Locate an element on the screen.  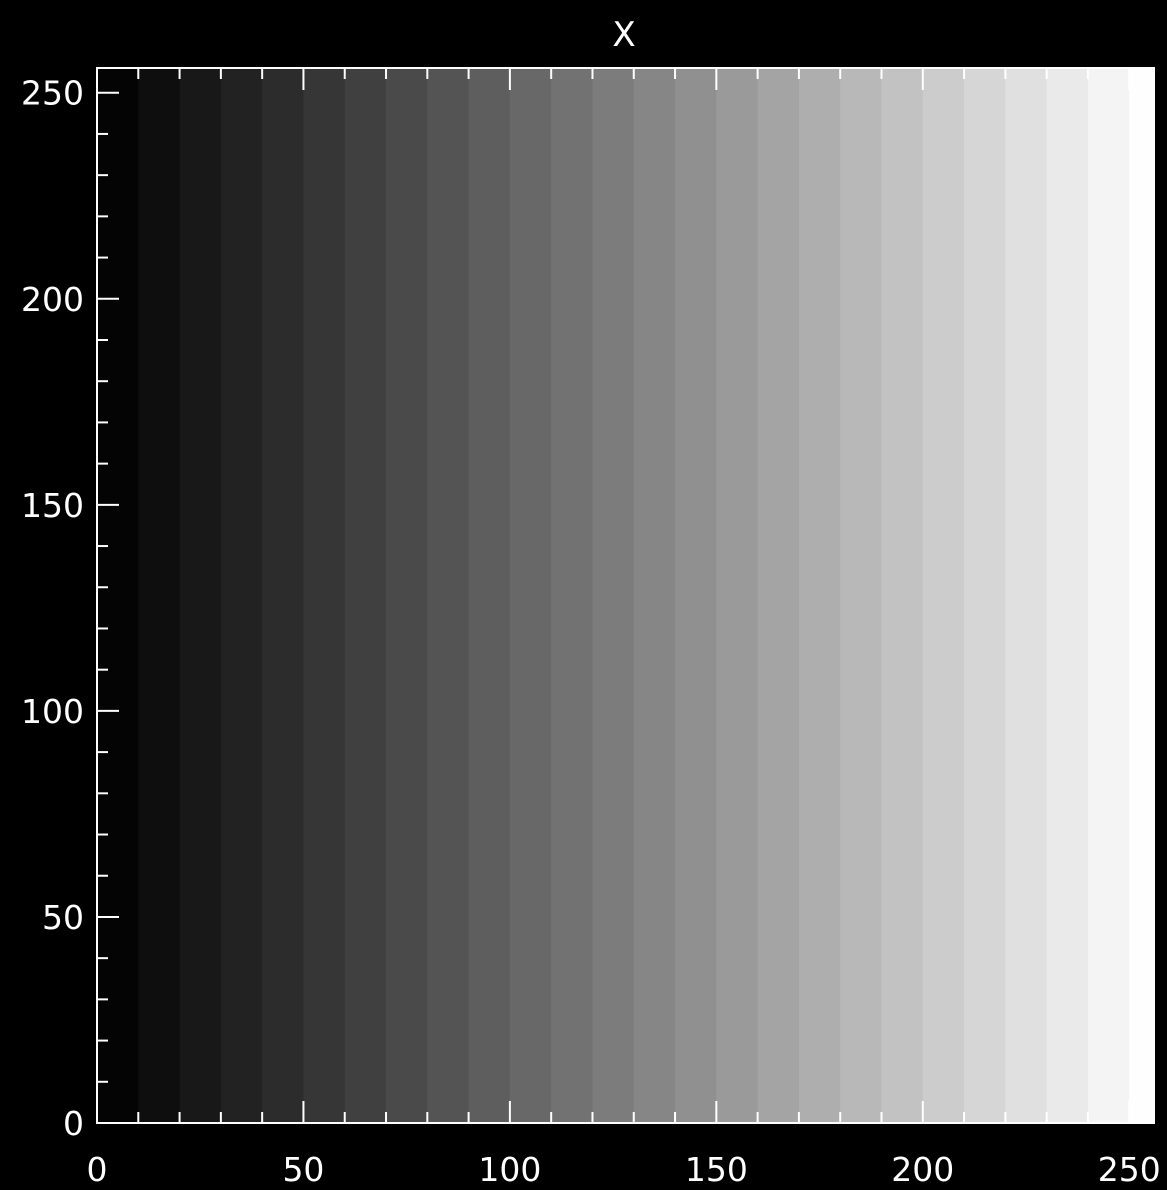
y-tick-label: 0 is located at coordinates (73, 1123).